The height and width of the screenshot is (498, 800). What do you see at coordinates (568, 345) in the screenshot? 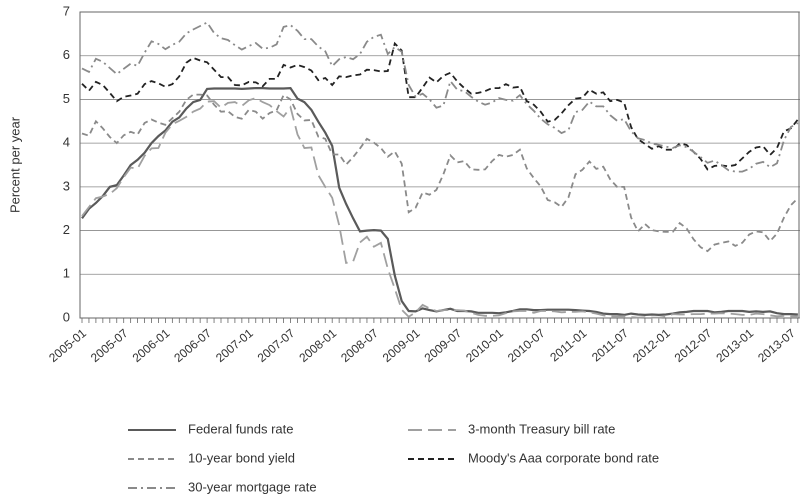
I see `x-tick-label: 2011-01` at bounding box center [568, 345].